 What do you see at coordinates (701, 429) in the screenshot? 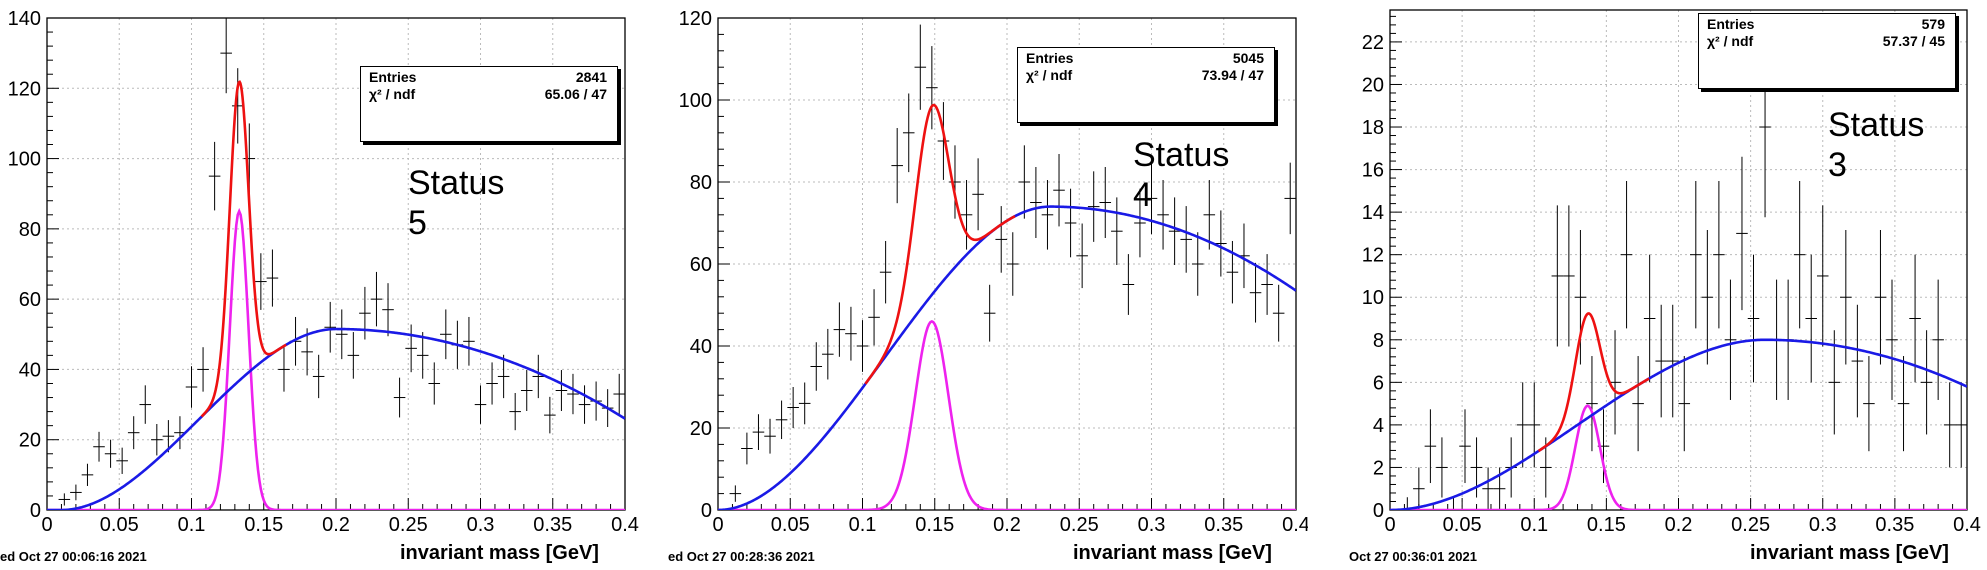
I see `y-tick-label: 20` at bounding box center [701, 429].